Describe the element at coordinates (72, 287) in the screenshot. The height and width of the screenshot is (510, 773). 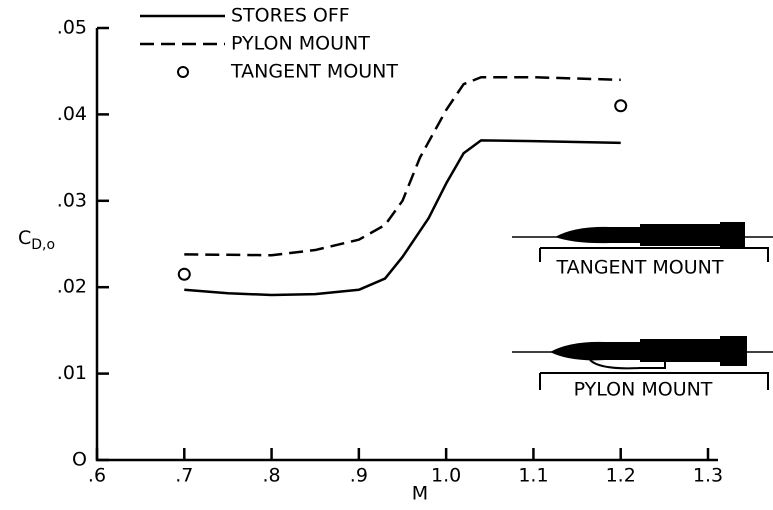
I see `y-tick-label: .02` at that location.